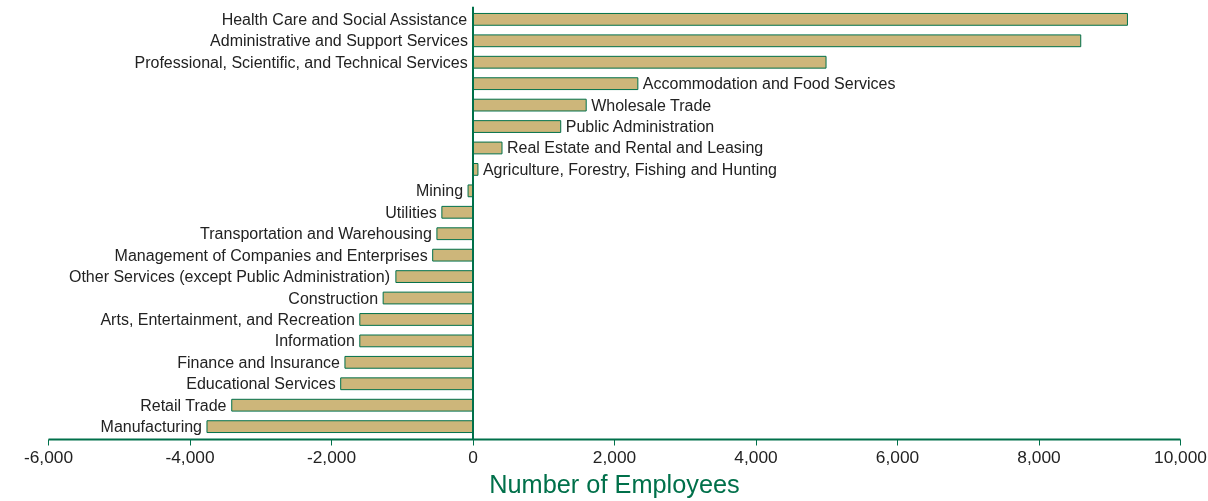 This screenshot has height=501, width=1208. What do you see at coordinates (190, 456) in the screenshot?
I see `x-tick-label: -4,000` at bounding box center [190, 456].